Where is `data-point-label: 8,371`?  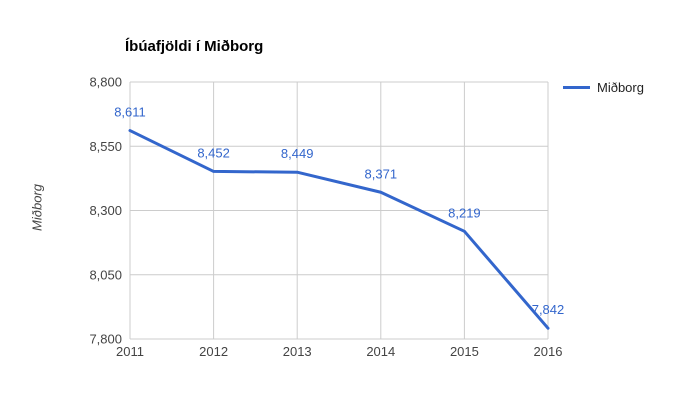 data-point-label: 8,371 is located at coordinates (381, 173).